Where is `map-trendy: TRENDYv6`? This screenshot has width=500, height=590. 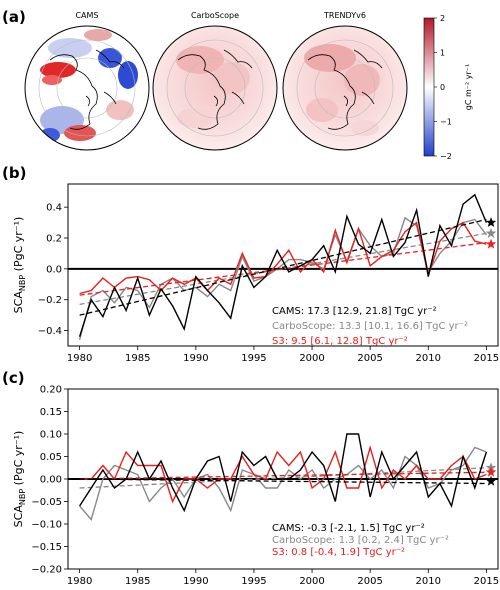 map-trendy: TRENDYv6 is located at coordinates (345, 81).